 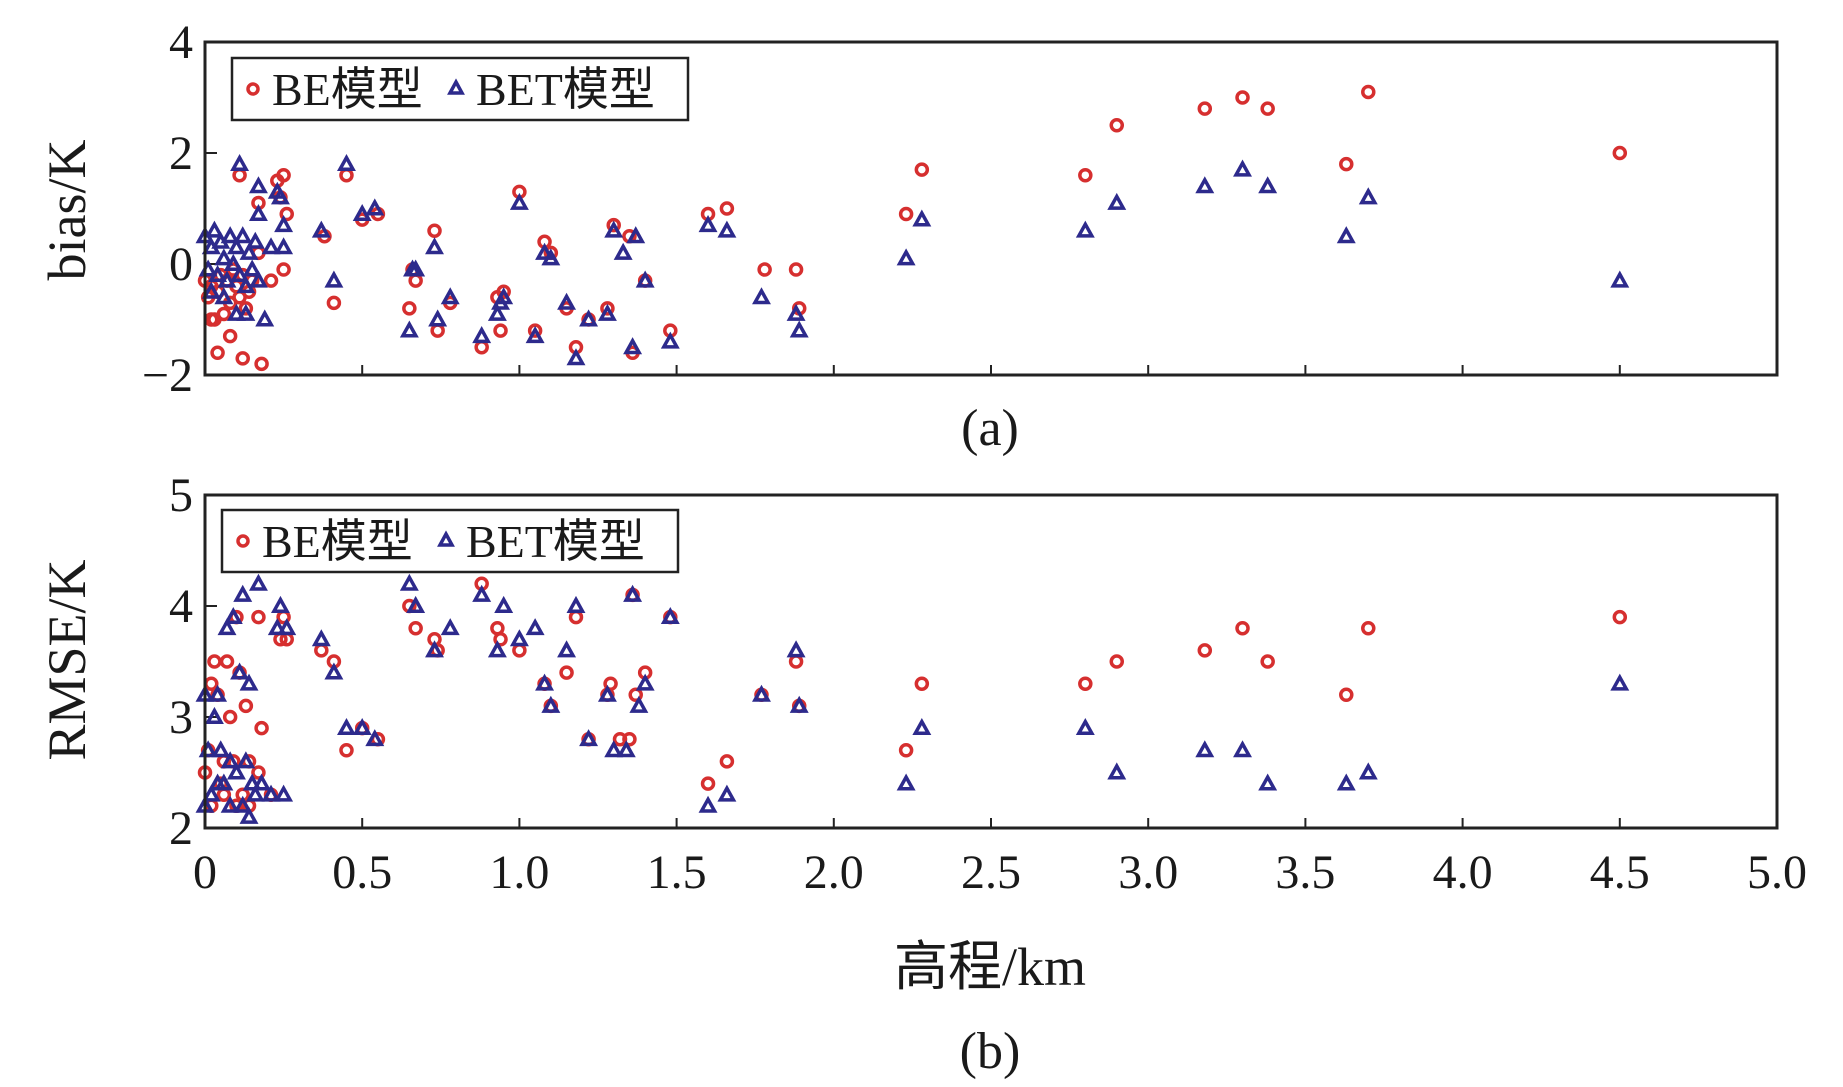 I want to click on panel-a-ytick-label: 4, so click(x=181, y=42).